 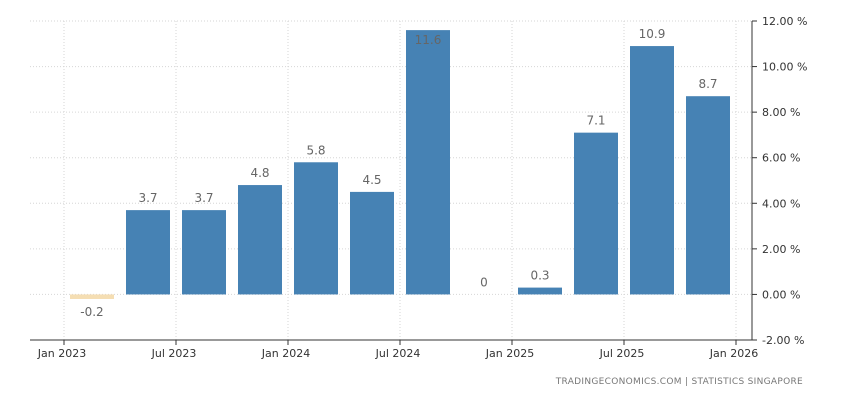 I want to click on y-tick-label: 4.00 %, so click(x=781, y=203).